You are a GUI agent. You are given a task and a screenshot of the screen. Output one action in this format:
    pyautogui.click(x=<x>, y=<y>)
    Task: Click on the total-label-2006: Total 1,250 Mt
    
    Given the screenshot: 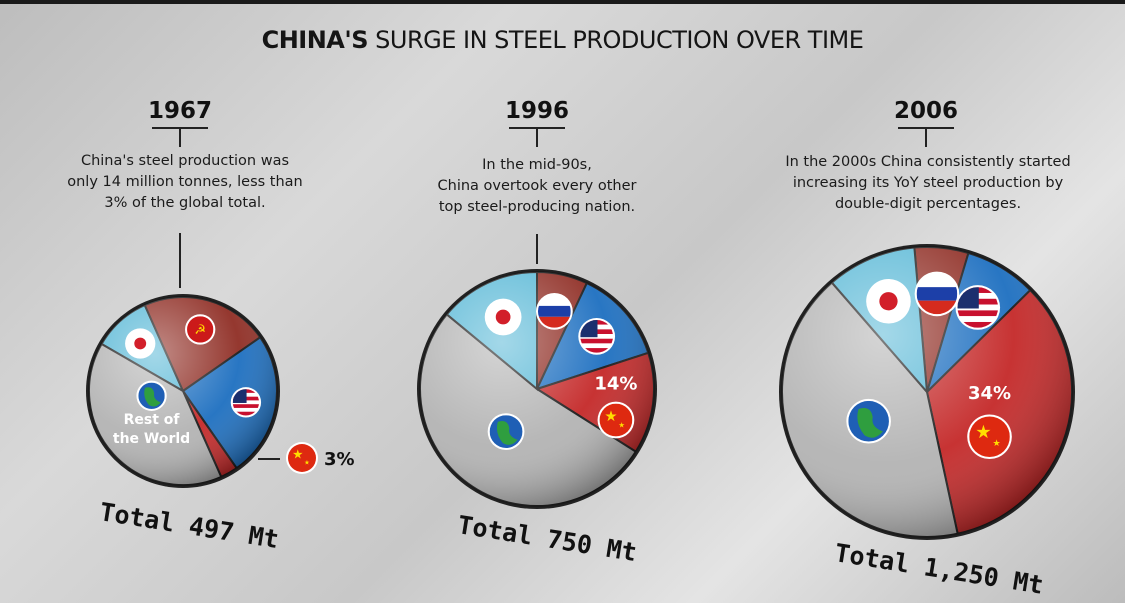 What is the action you would take?
    pyautogui.click(x=939, y=569)
    